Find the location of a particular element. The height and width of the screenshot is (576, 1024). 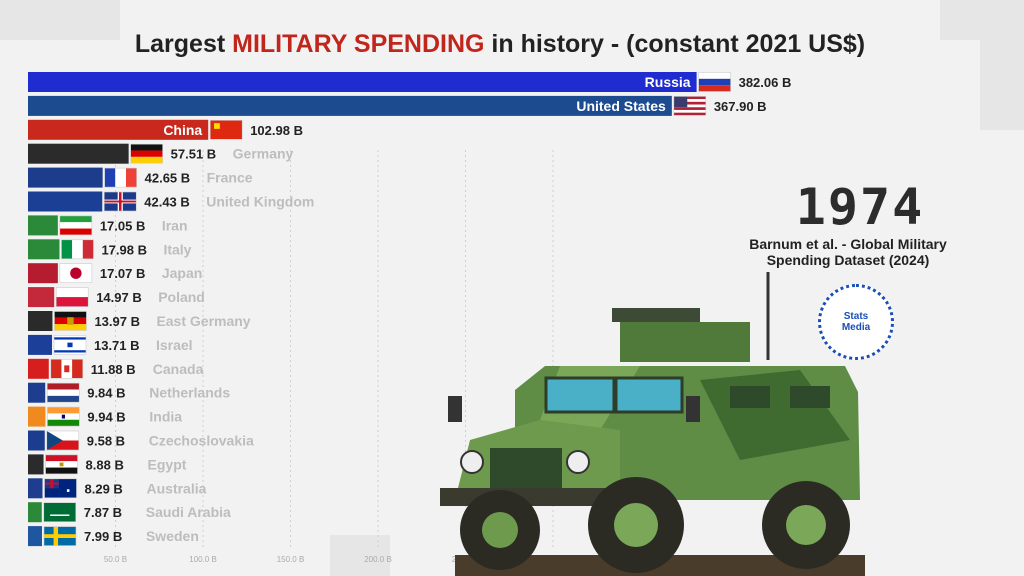

flag-icon-usa is located at coordinates (690, 106).